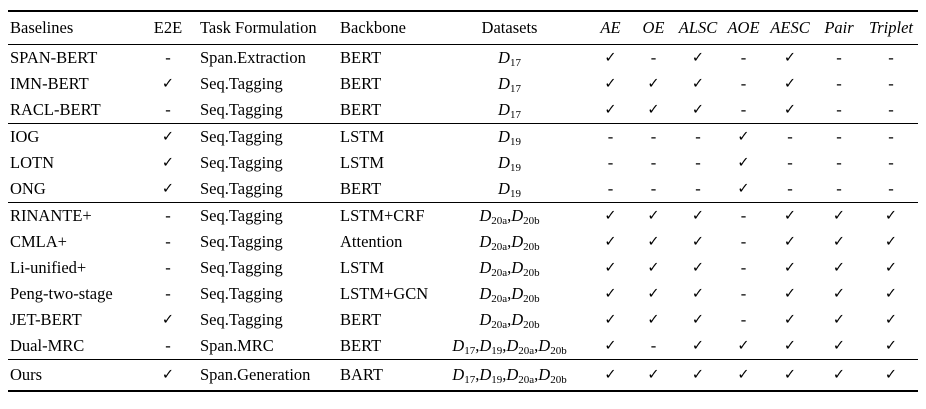 Image resolution: width=926 pixels, height=409 pixels. What do you see at coordinates (373, 27) in the screenshot?
I see `col-header-backbone: Backbone` at bounding box center [373, 27].